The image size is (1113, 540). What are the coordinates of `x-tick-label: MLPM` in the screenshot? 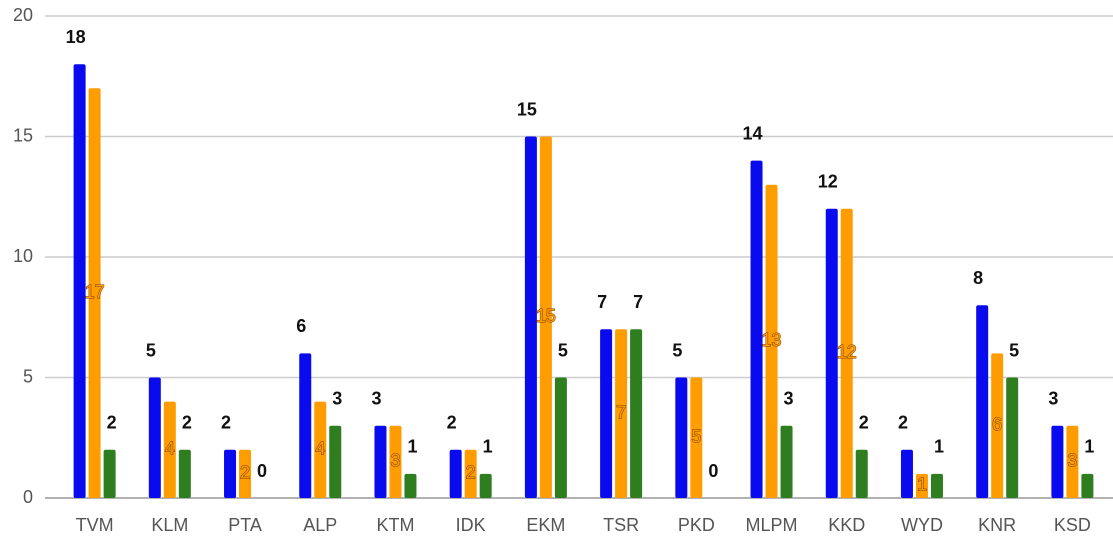 It's located at (772, 525).